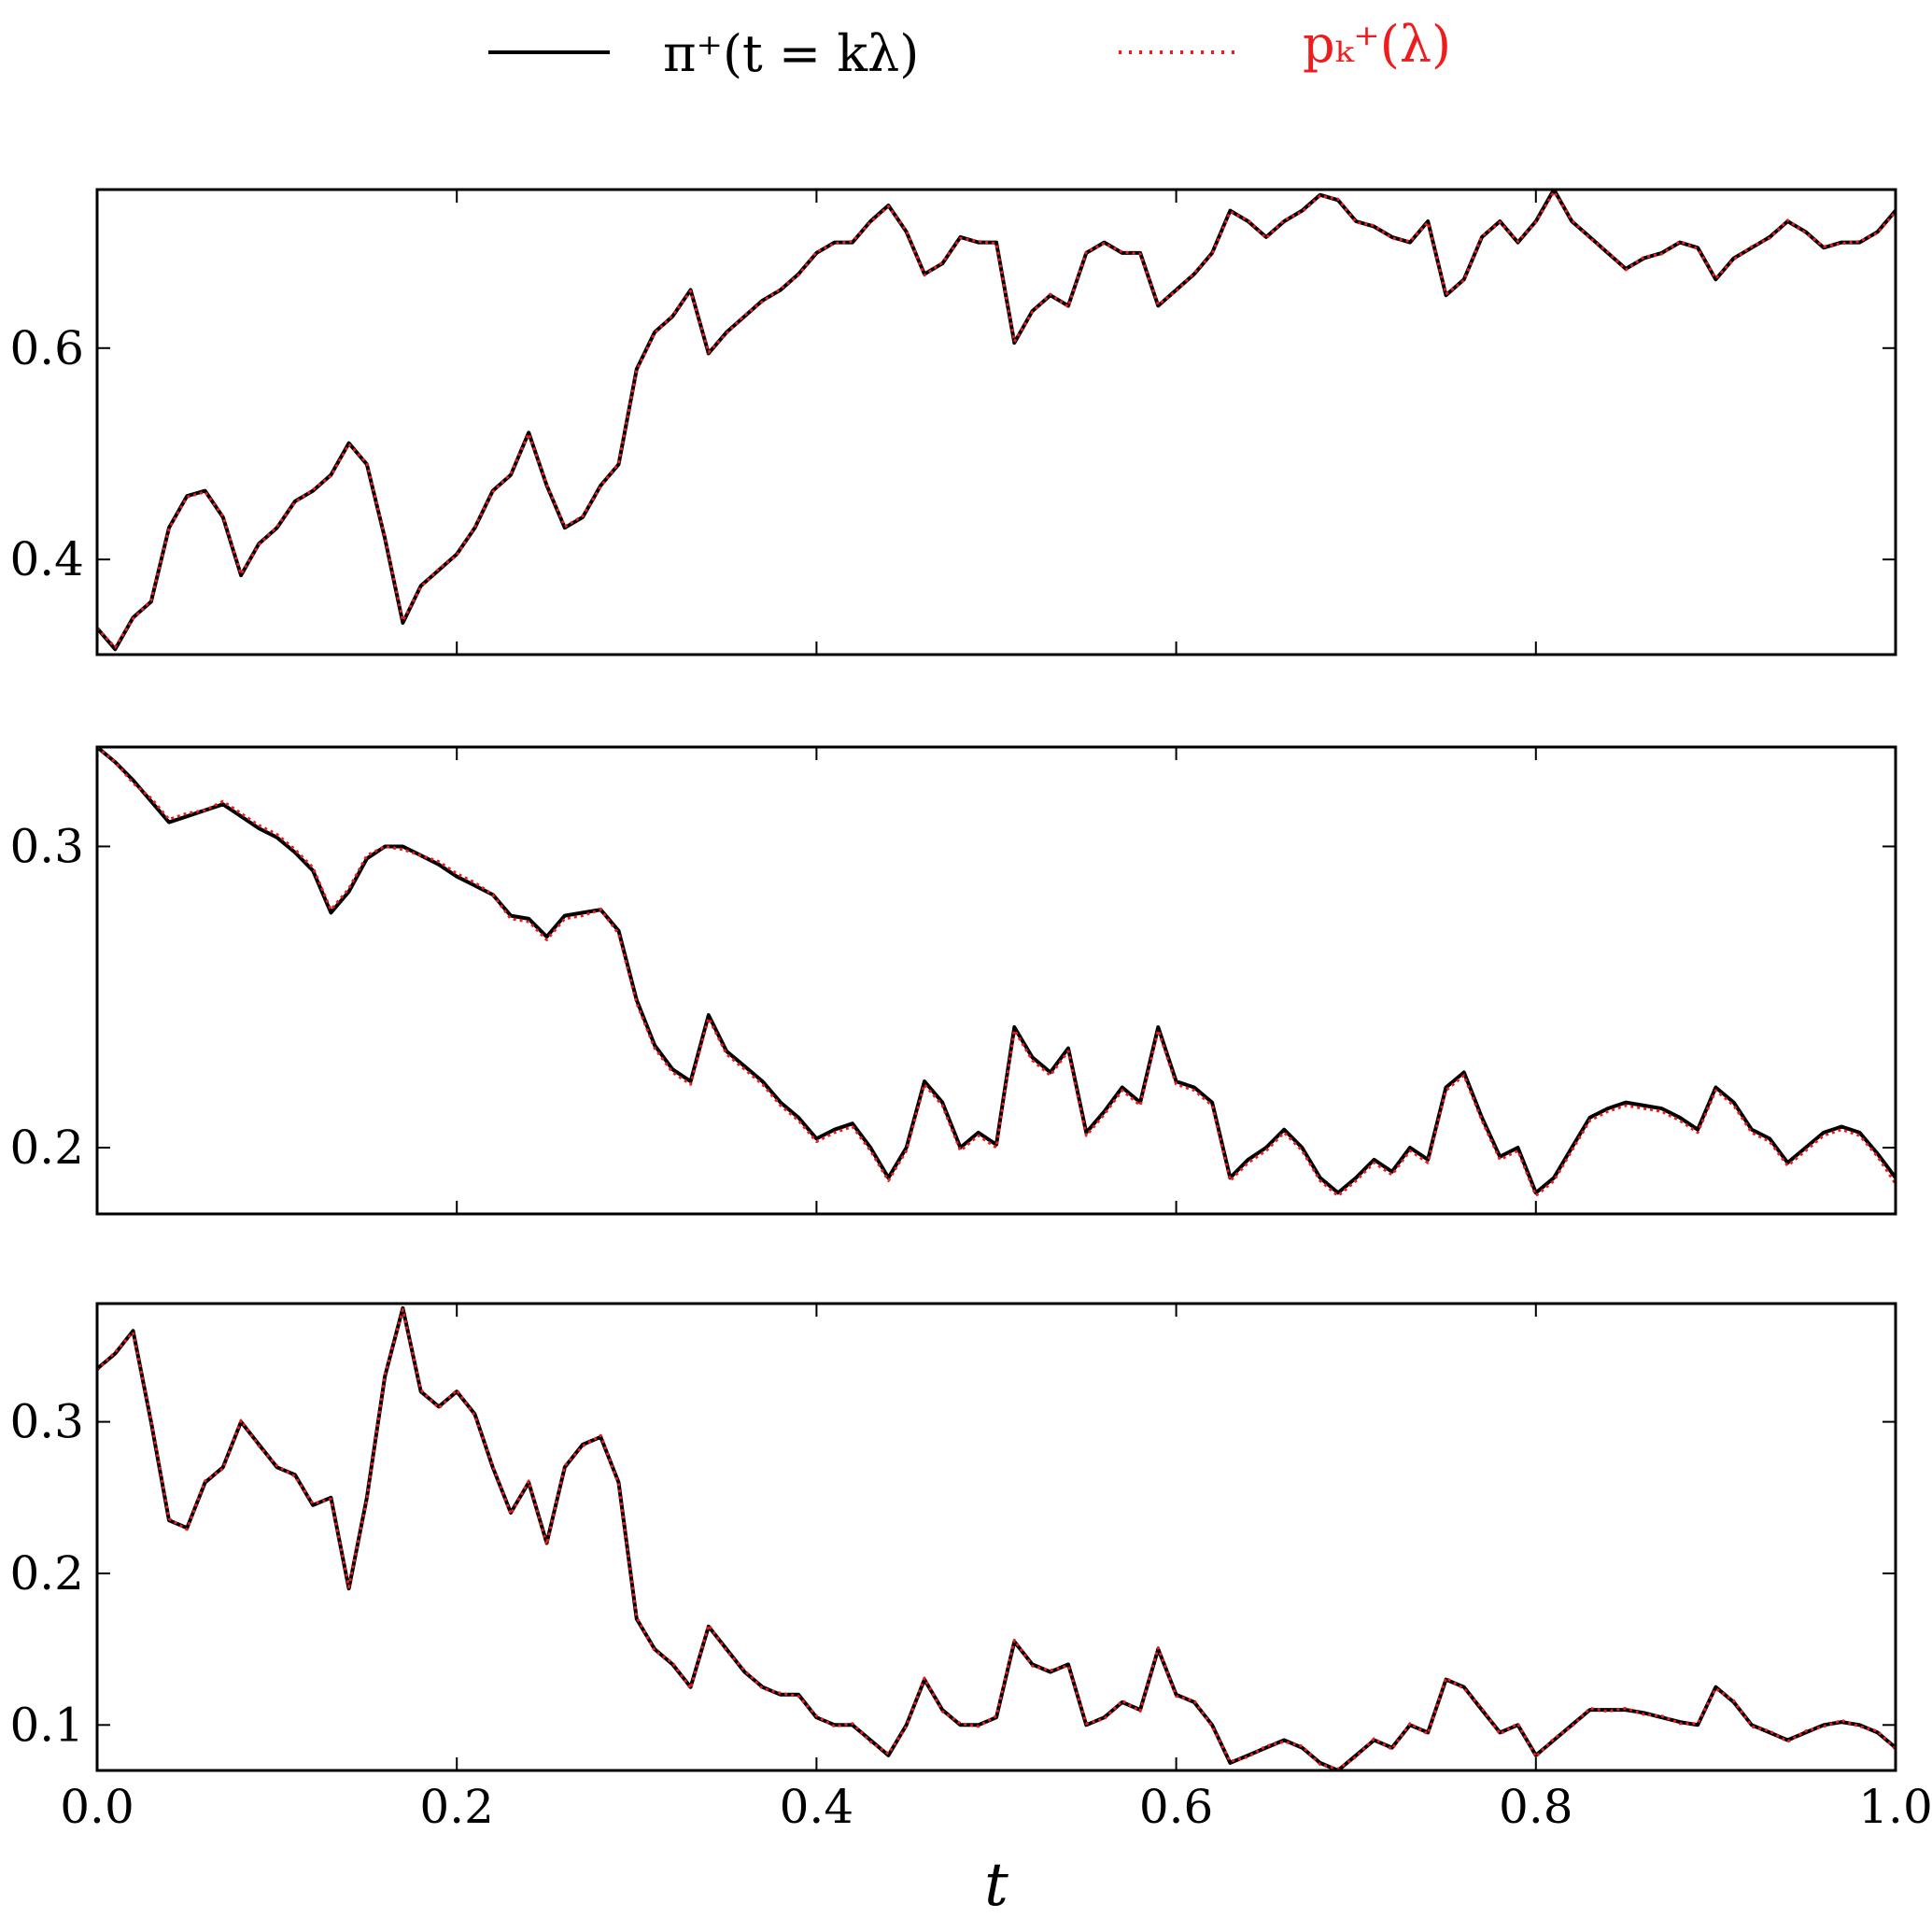 This screenshot has width=1932, height=1918. Describe the element at coordinates (1536, 1807) in the screenshot. I see `x-tick-label-0.8: 0.8` at that location.